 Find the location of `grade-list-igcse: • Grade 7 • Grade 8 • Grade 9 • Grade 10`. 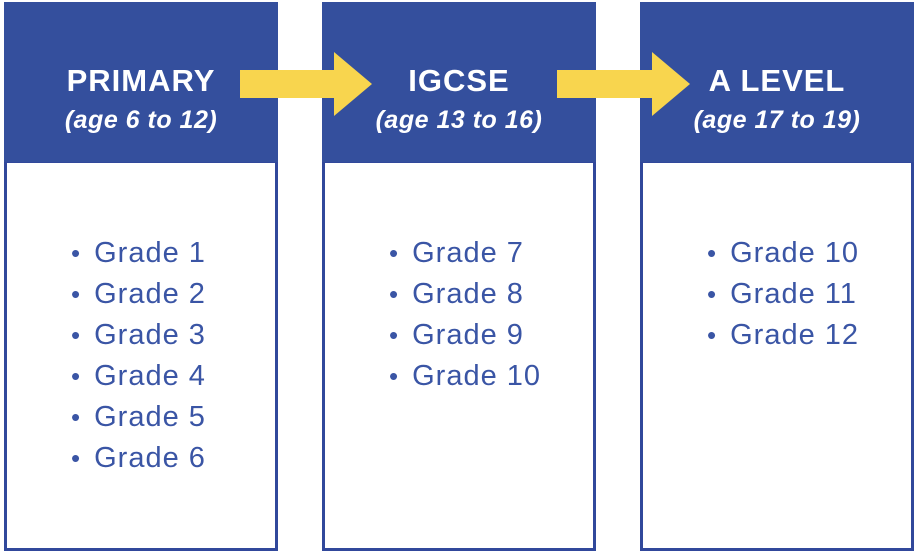

grade-list-igcse: • Grade 7 • Grade 8 • Grade 9 • Grade 10 is located at coordinates (486, 315).